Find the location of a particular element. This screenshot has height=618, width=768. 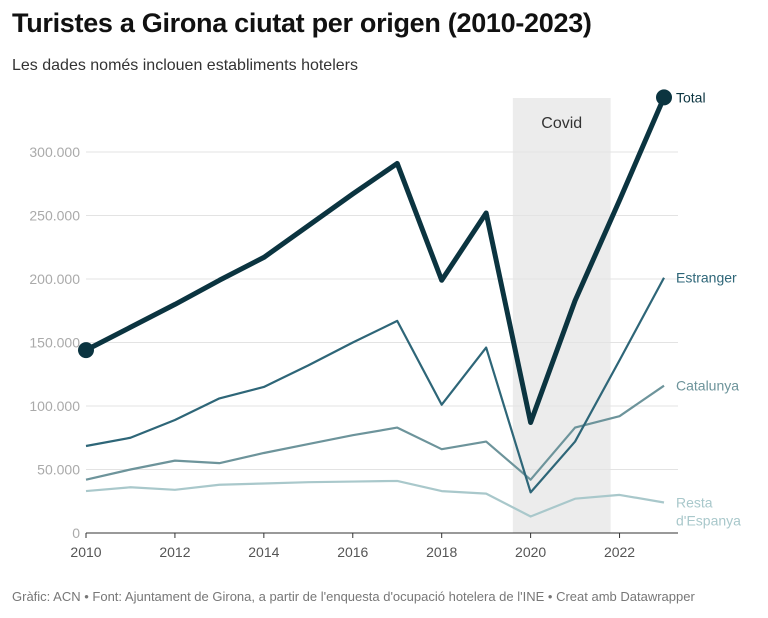

y-tick-label: 200.000 is located at coordinates (54, 279).